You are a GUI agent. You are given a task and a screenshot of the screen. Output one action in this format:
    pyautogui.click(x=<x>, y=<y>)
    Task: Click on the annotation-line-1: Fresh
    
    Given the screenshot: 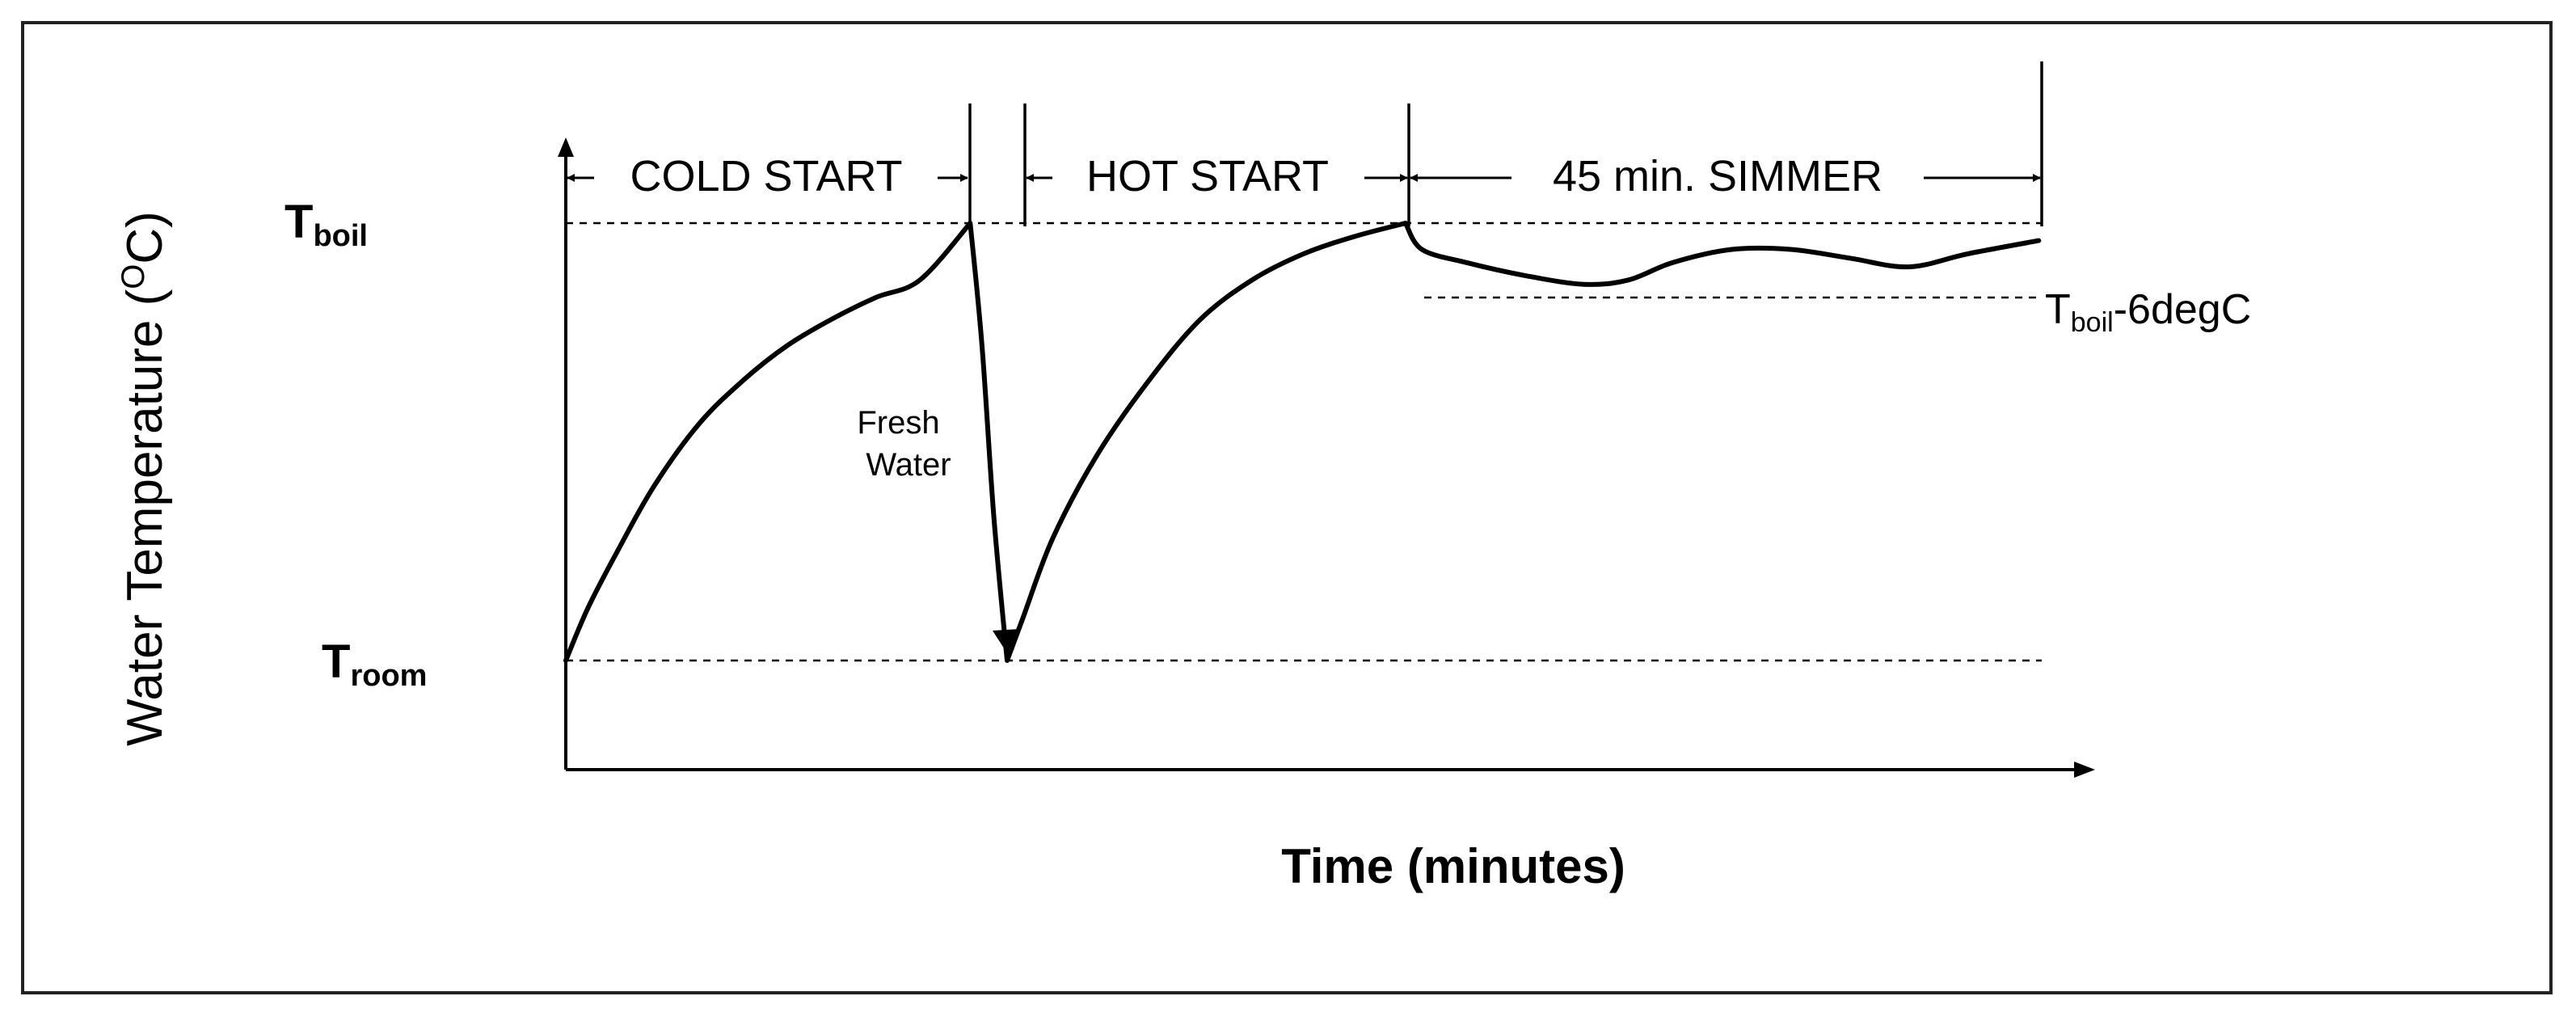 What is the action you would take?
    pyautogui.click(x=898, y=423)
    